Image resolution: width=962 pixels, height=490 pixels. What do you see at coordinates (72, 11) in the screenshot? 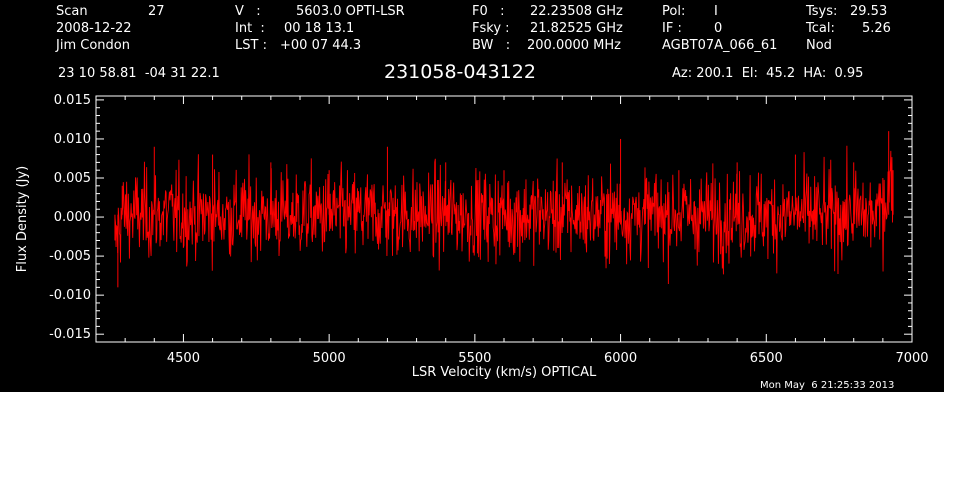
I see `scan-label: Scan` at bounding box center [72, 11].